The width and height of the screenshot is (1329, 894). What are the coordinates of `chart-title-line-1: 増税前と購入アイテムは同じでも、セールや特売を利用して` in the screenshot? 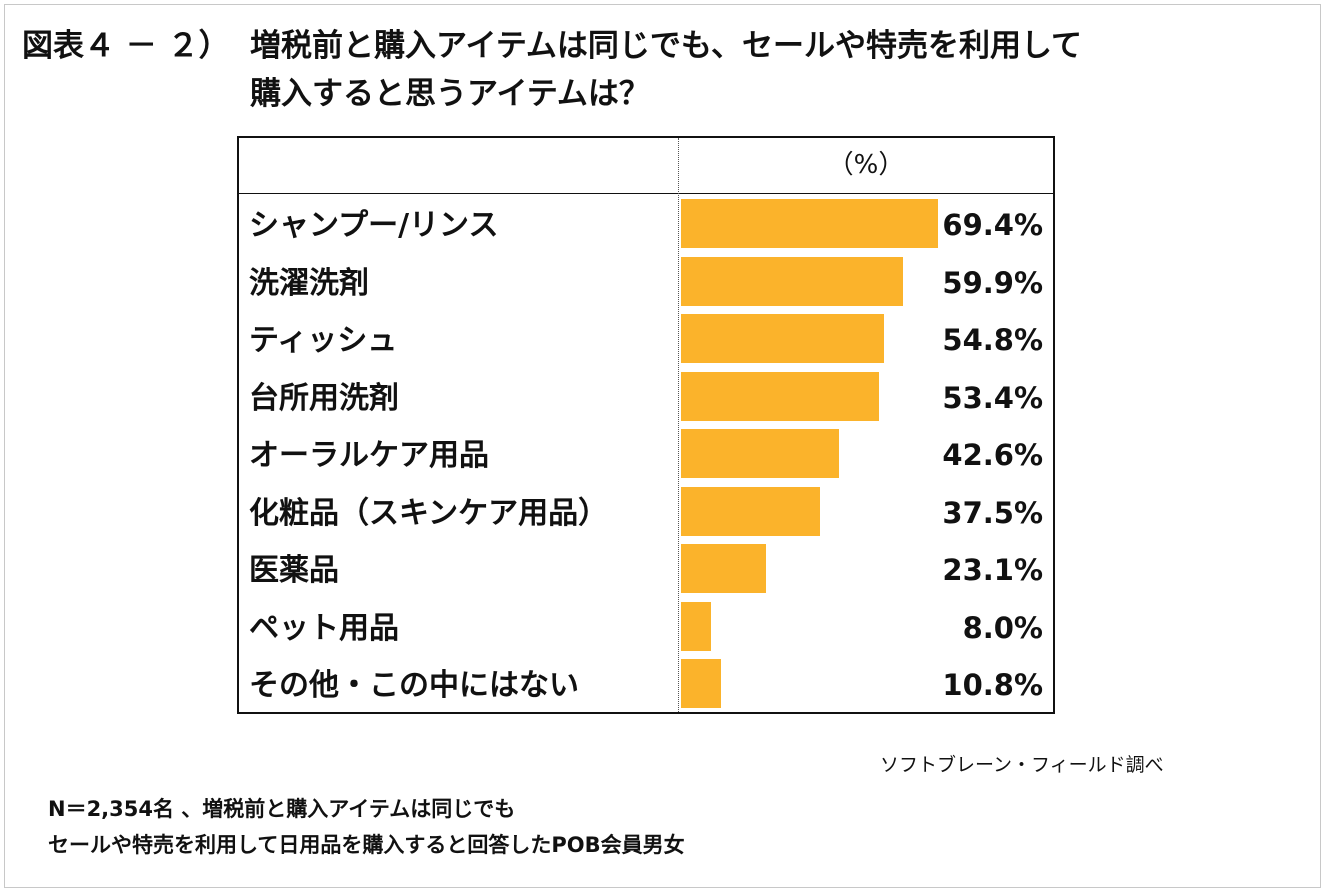 It's located at (666, 46).